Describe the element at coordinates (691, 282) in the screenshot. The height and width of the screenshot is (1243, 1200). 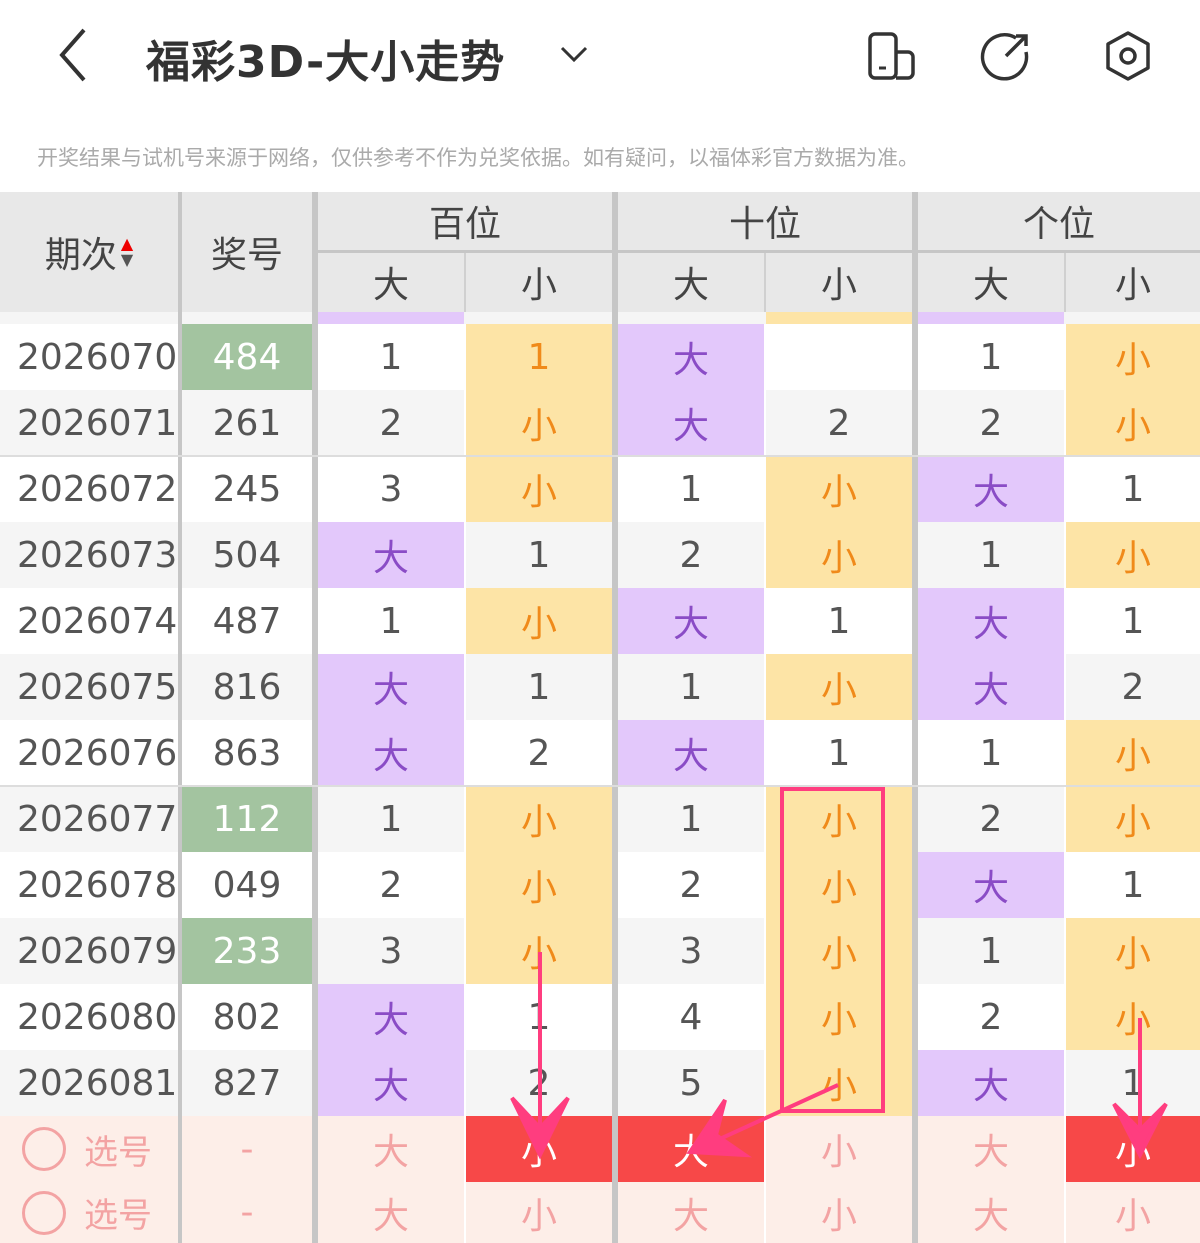
I see `header-big: 大` at that location.